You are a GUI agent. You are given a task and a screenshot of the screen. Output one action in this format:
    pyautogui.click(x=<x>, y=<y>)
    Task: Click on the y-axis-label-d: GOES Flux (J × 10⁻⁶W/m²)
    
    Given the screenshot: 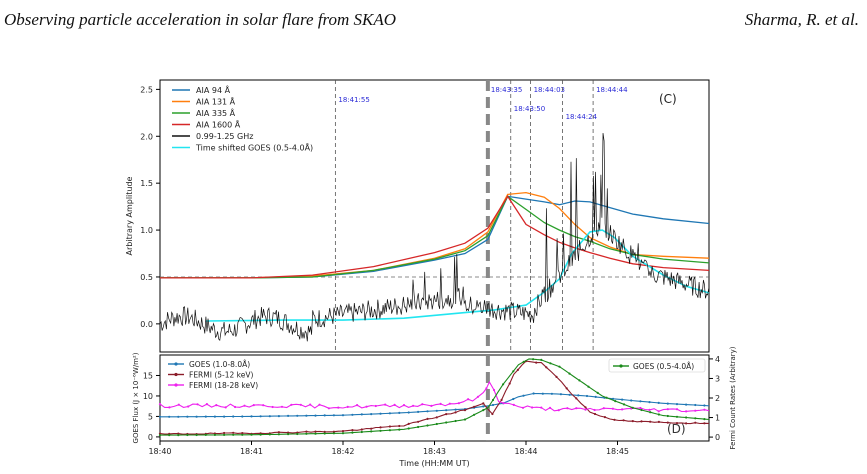 What is the action you would take?
    pyautogui.click(x=136, y=397)
    